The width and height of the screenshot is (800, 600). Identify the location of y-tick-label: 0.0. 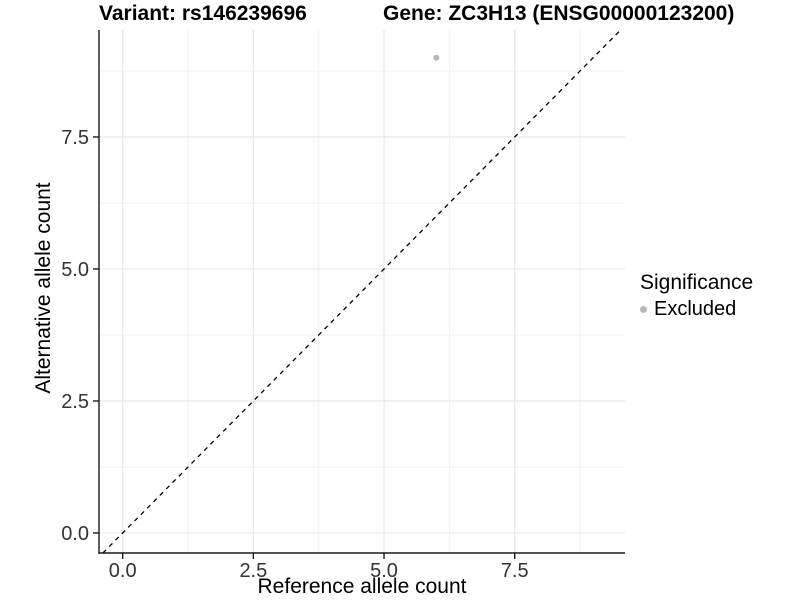
(75, 534).